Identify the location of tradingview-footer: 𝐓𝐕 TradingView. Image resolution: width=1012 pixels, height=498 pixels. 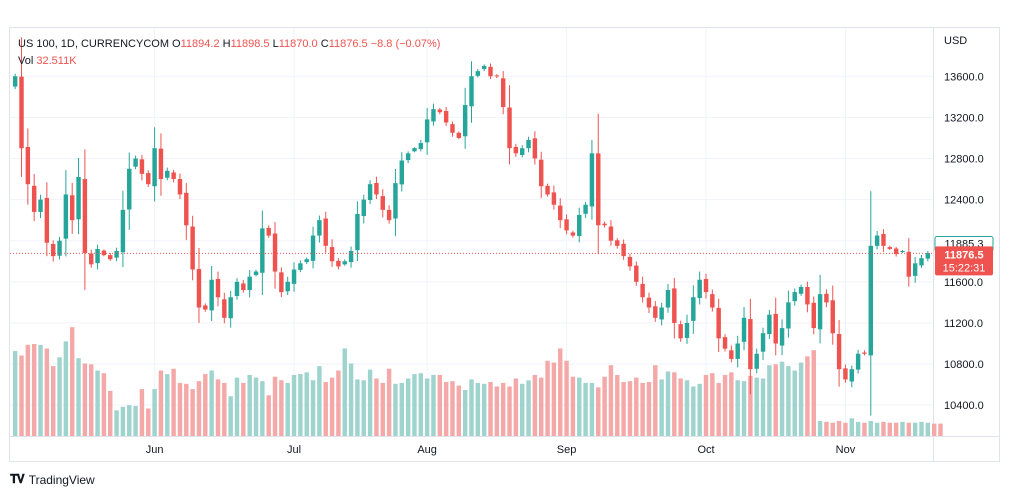
(52, 479).